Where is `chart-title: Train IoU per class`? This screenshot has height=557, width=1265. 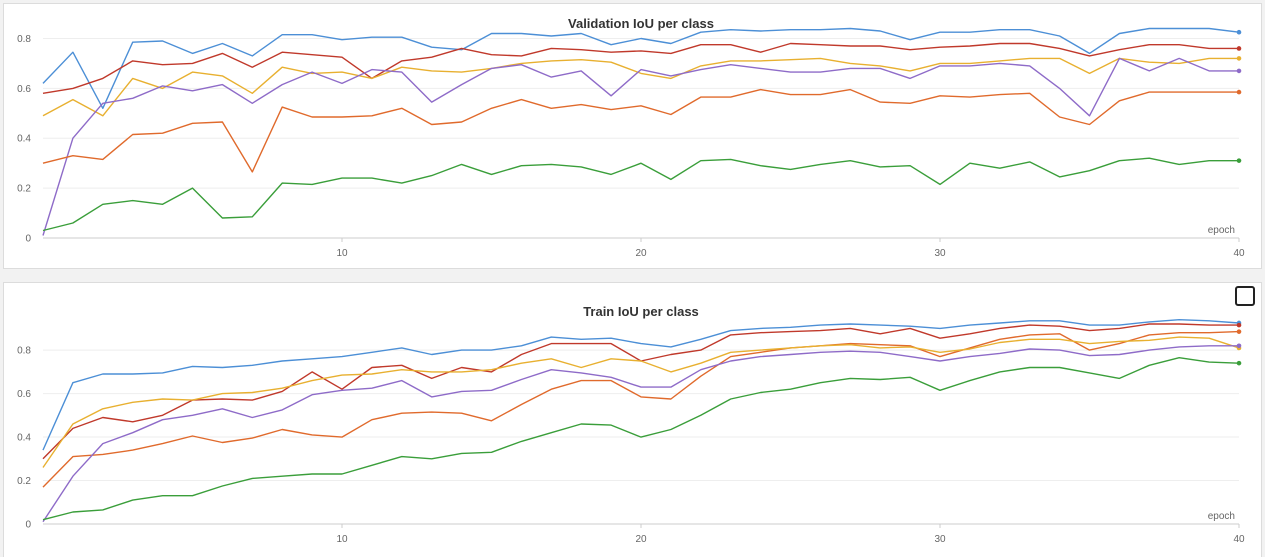
chart-title: Train IoU per class is located at coordinates (641, 311).